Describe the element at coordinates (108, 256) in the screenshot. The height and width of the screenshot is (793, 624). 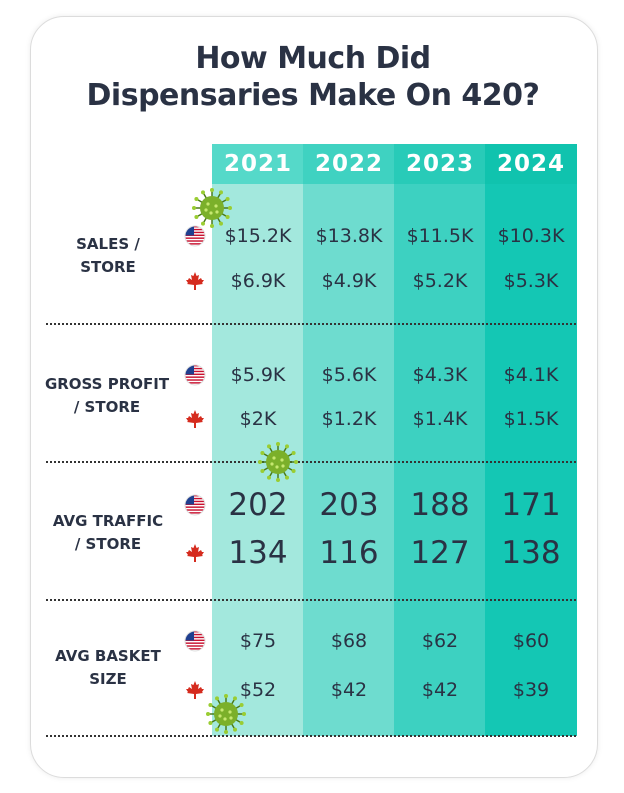
I see `row-label-sales-per-store: SALES / STORE` at that location.